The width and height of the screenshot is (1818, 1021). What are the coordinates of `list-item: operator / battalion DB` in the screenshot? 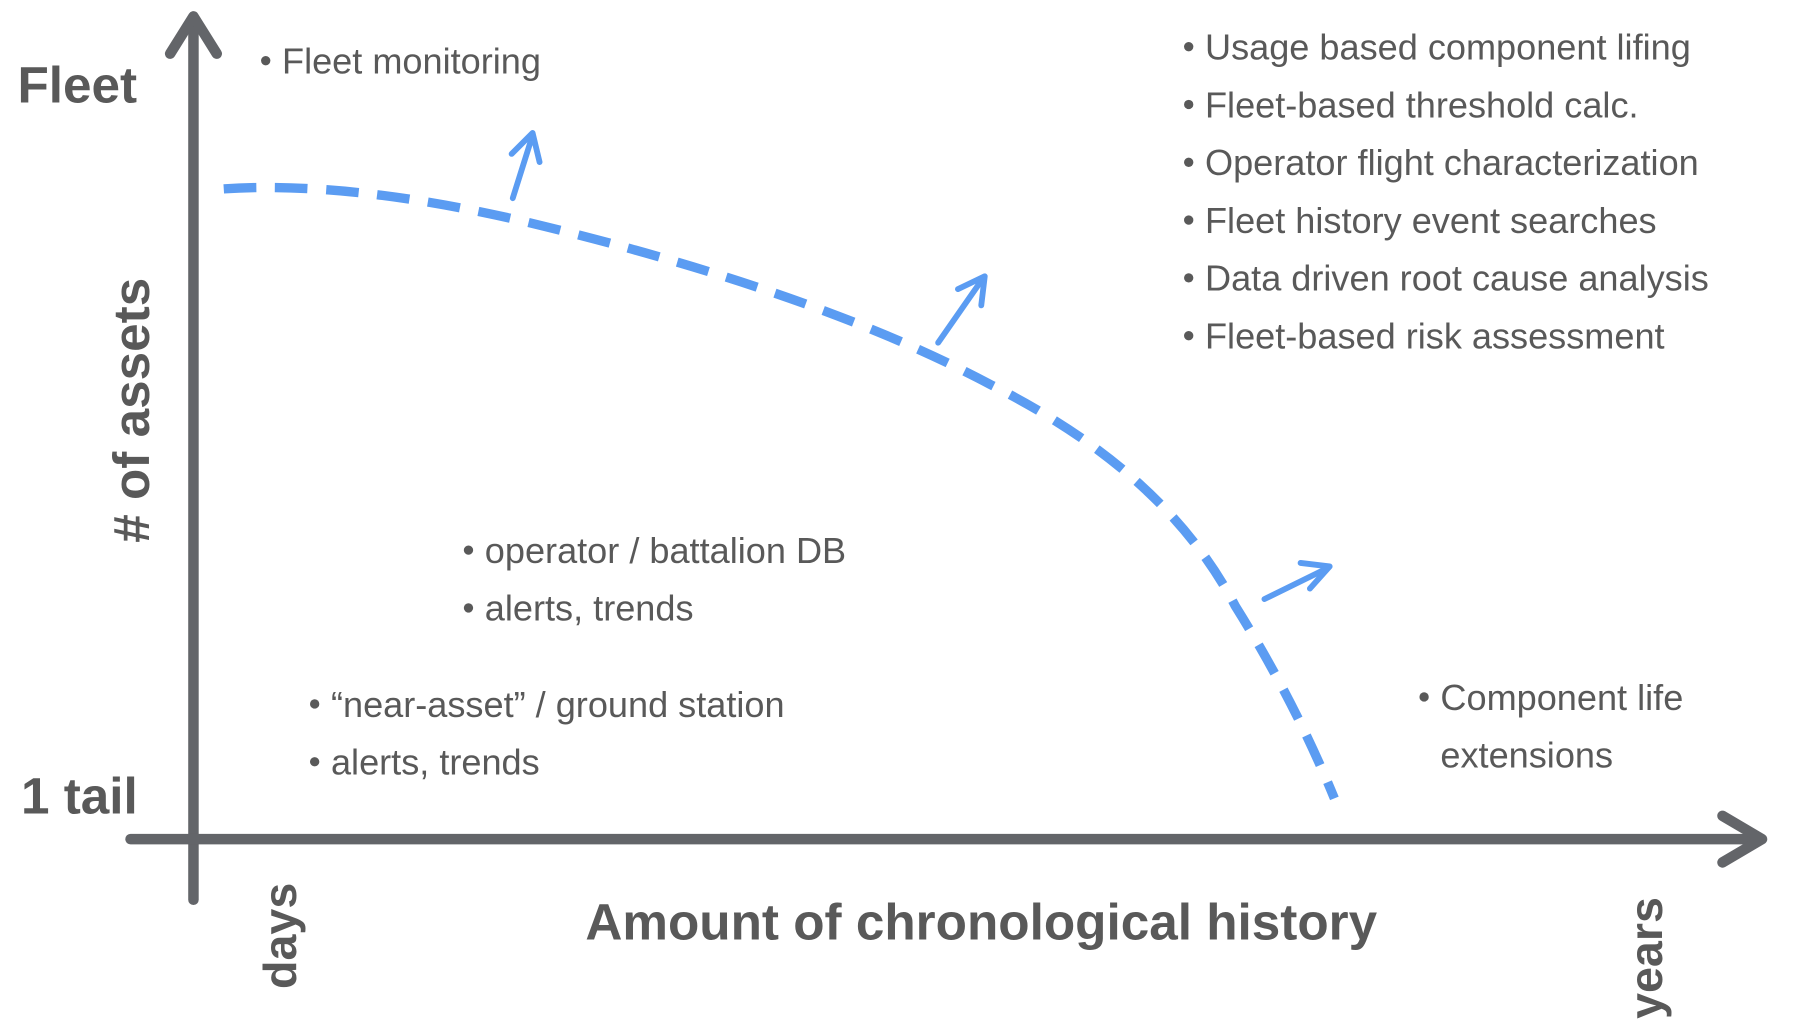 It's located at (665, 550).